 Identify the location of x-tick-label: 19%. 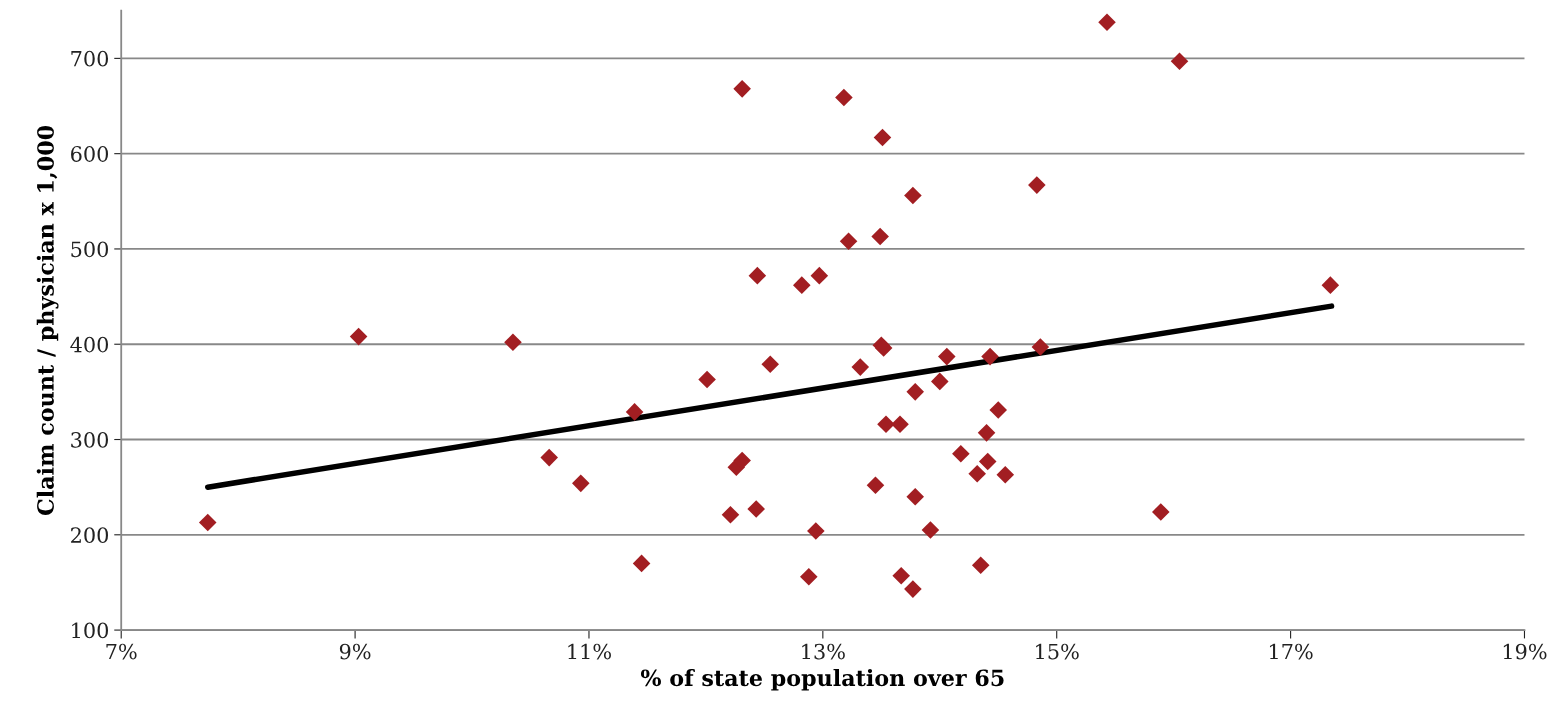
(1525, 651).